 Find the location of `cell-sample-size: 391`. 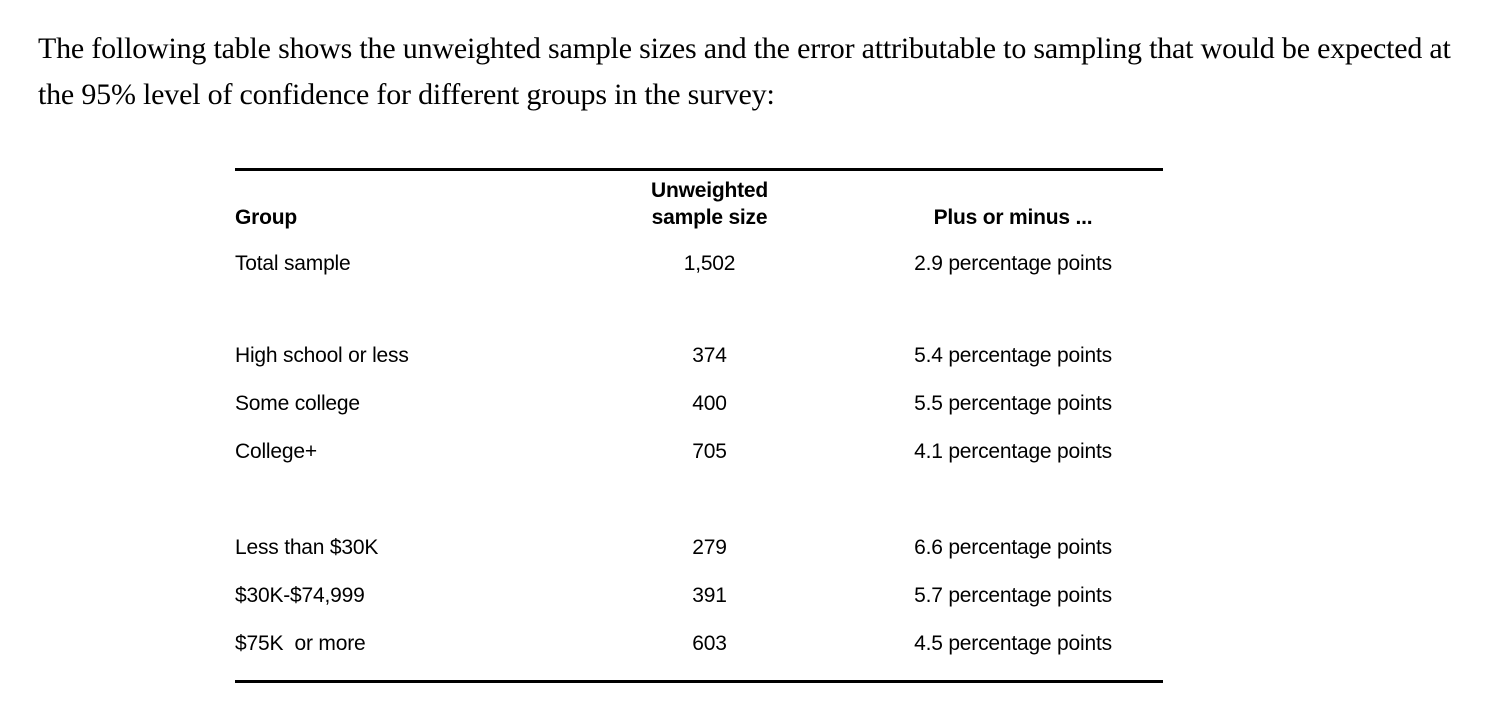

cell-sample-size: 391 is located at coordinates (709, 595).